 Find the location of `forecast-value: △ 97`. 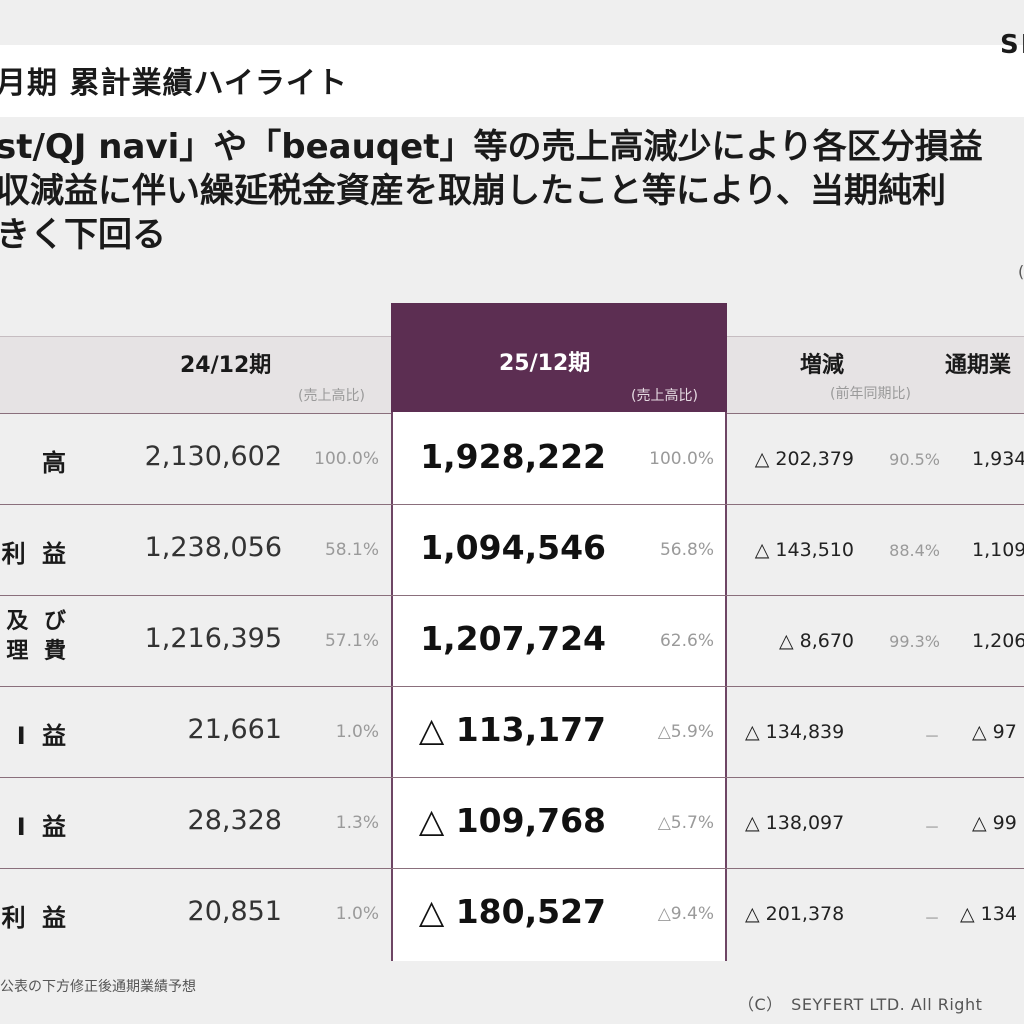

forecast-value: △ 97 is located at coordinates (994, 732).